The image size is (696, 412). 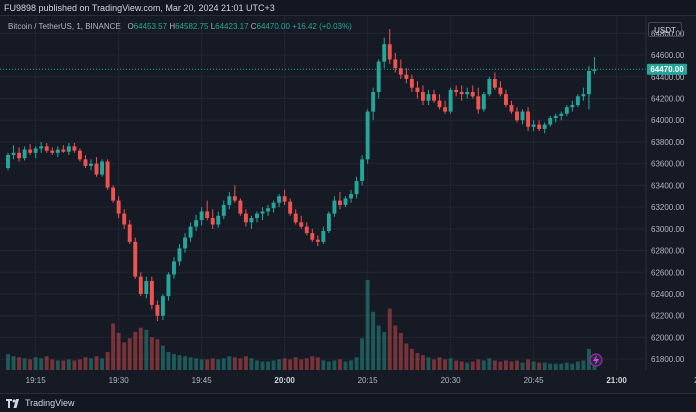 I want to click on alert-bolt-icon, so click(x=596, y=360).